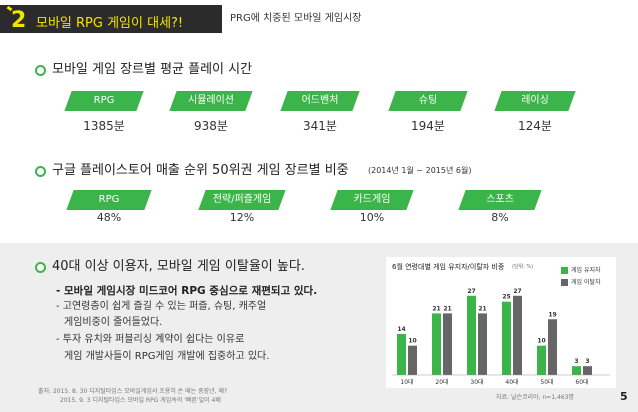 This screenshot has height=412, width=638. What do you see at coordinates (104, 126) in the screenshot?
I see `genre-value: 1385분` at bounding box center [104, 126].